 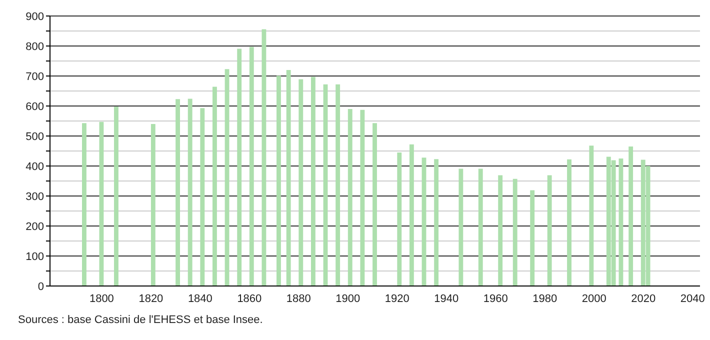 What do you see at coordinates (35, 16) in the screenshot?
I see `y-tick-label: 900` at bounding box center [35, 16].